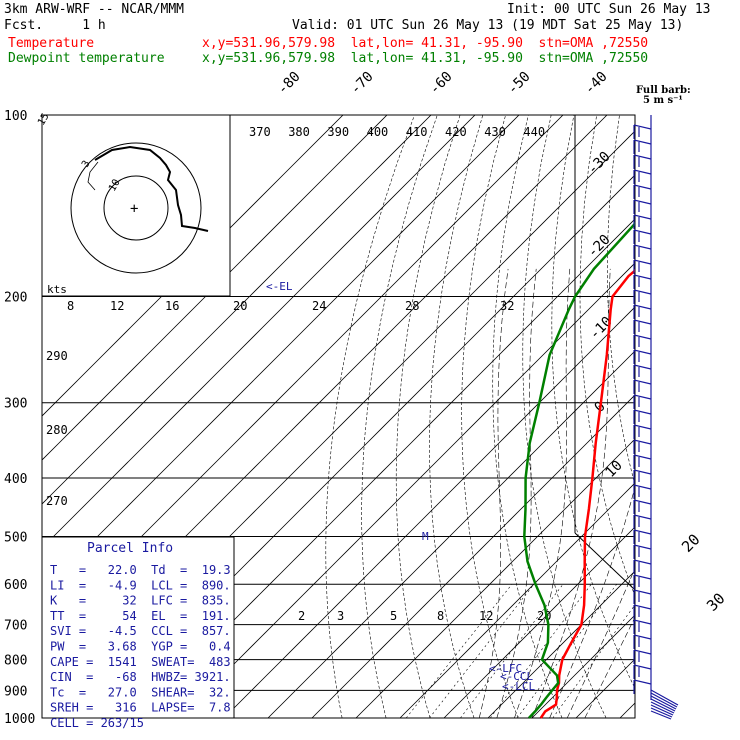 This screenshot has height=740, width=740. I want to click on hodograph-trace, so click(151, 188).